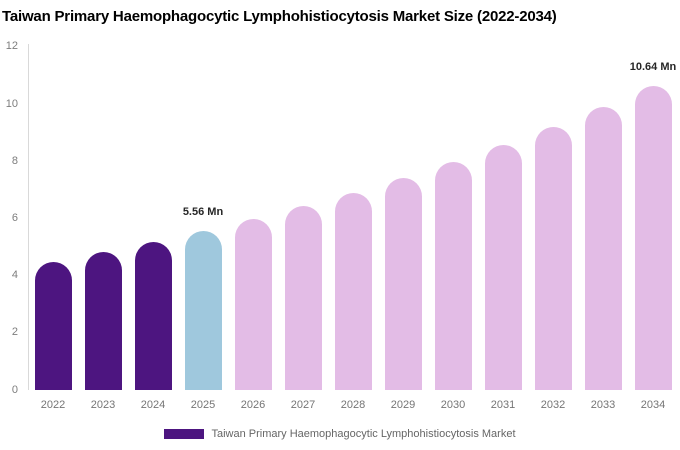  Describe the element at coordinates (11, 103) in the screenshot. I see `y-tick-10: 10` at that location.